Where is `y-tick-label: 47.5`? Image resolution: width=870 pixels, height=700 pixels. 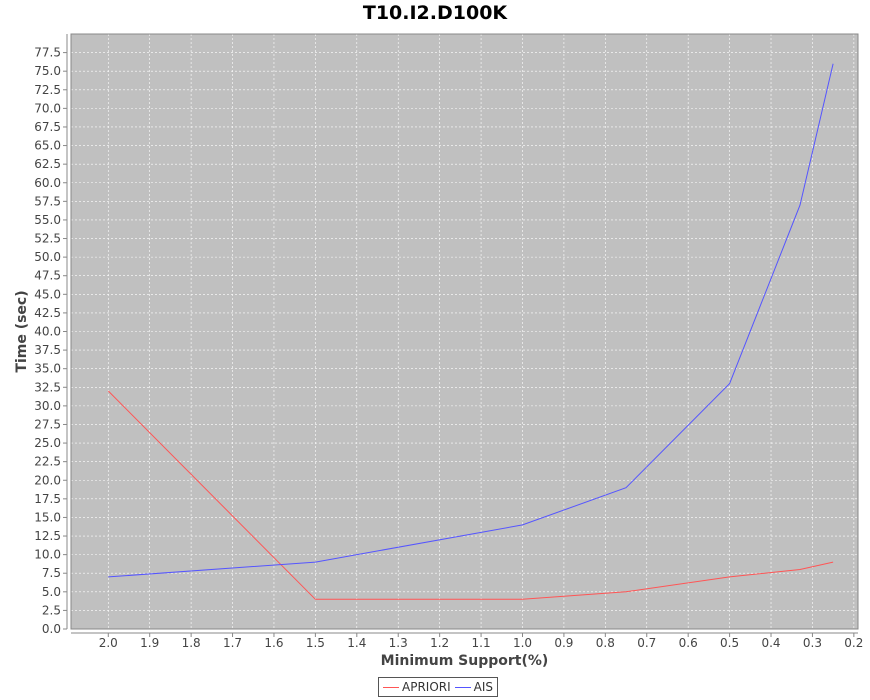
y-tick-label: 47.5 is located at coordinates (47, 276).